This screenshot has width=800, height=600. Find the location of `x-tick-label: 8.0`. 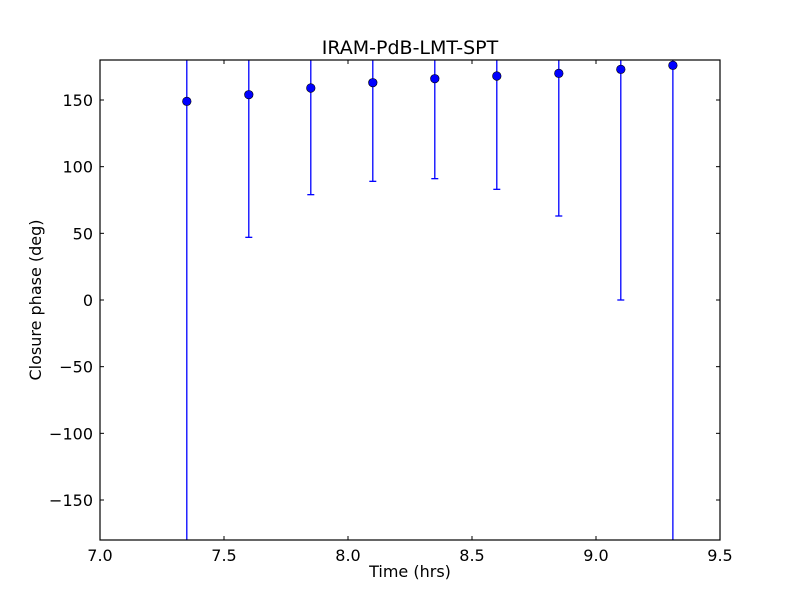

x-tick-label: 8.0 is located at coordinates (347, 555).